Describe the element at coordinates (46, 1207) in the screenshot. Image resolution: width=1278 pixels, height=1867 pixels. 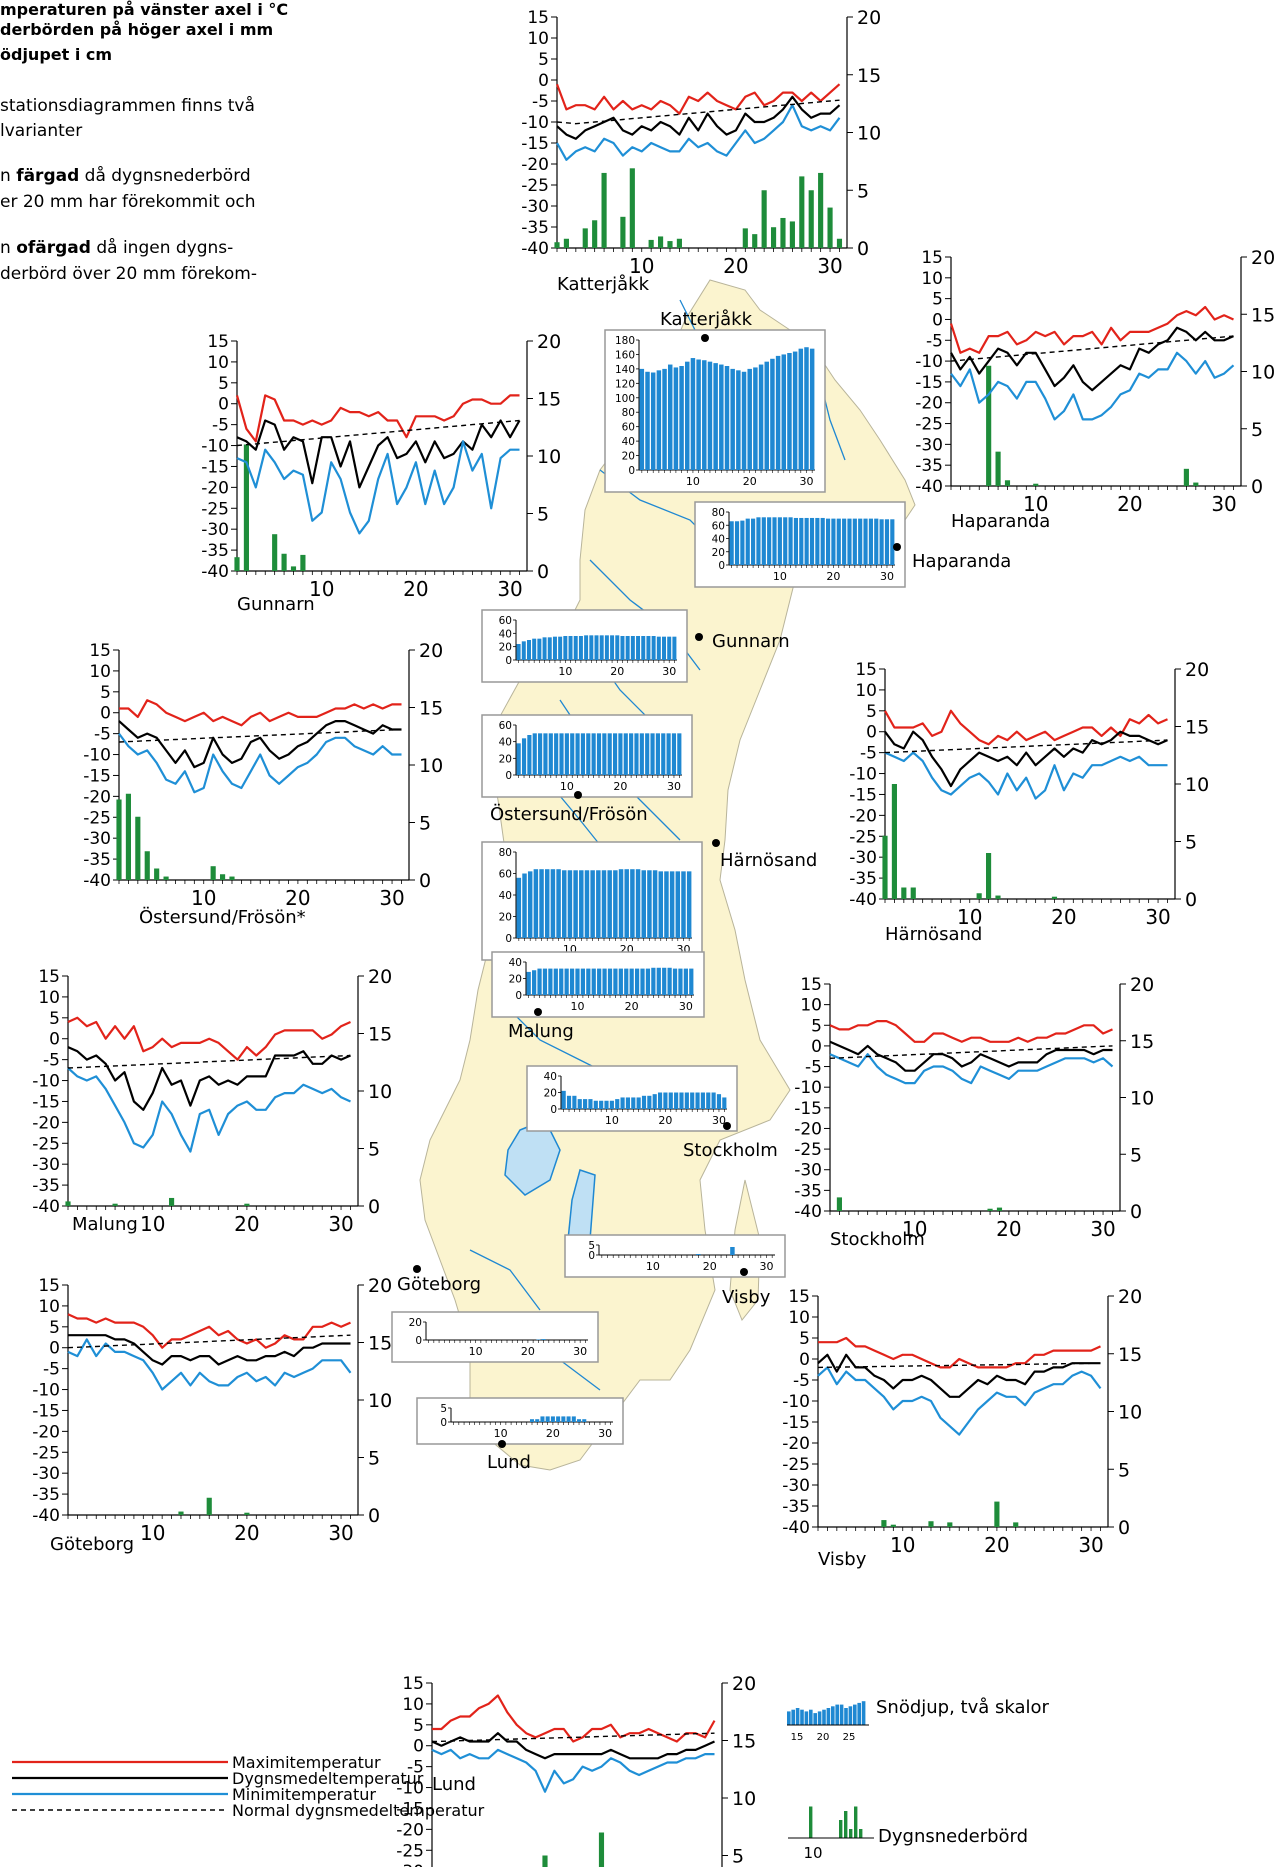
I see `temp-tick-label: -40` at that location.